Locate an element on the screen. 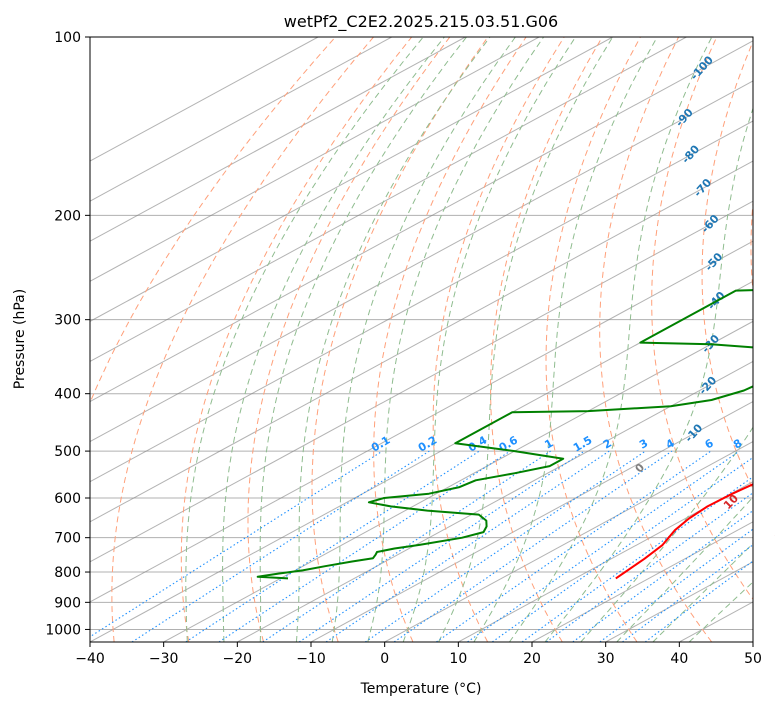  x-tick-label: −40 is located at coordinates (90, 659).